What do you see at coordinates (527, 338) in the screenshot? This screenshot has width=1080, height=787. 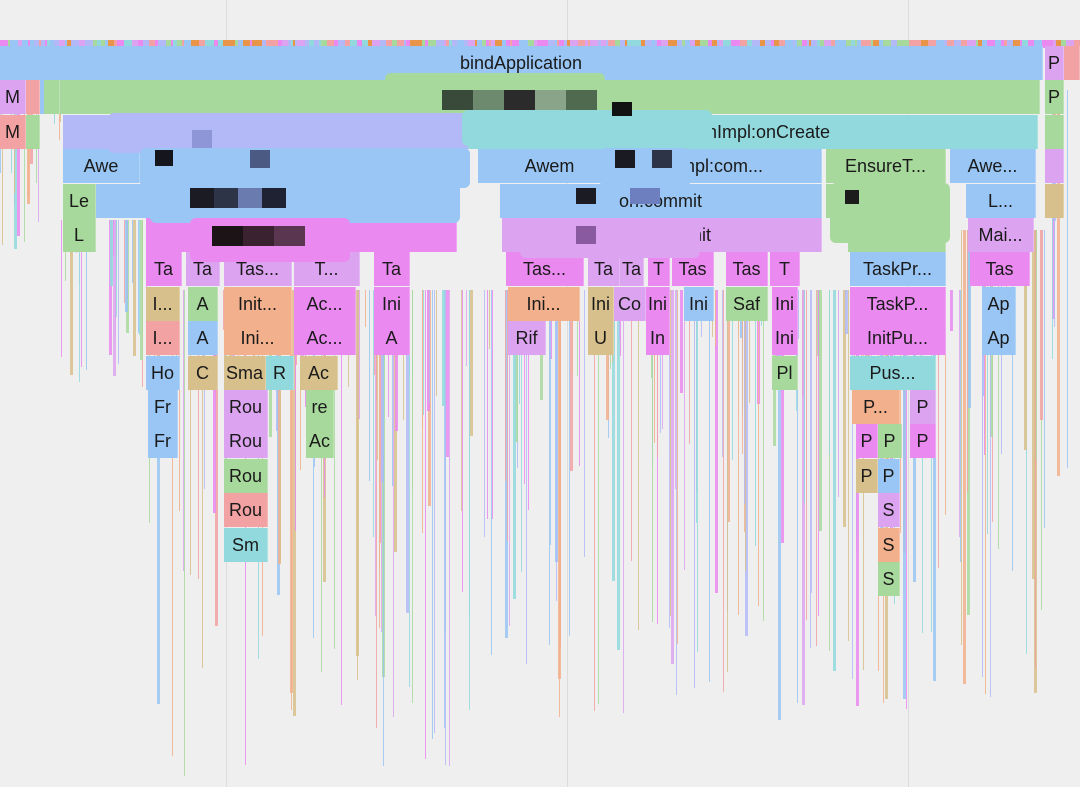 I see `trace-slice: Rif` at bounding box center [527, 338].